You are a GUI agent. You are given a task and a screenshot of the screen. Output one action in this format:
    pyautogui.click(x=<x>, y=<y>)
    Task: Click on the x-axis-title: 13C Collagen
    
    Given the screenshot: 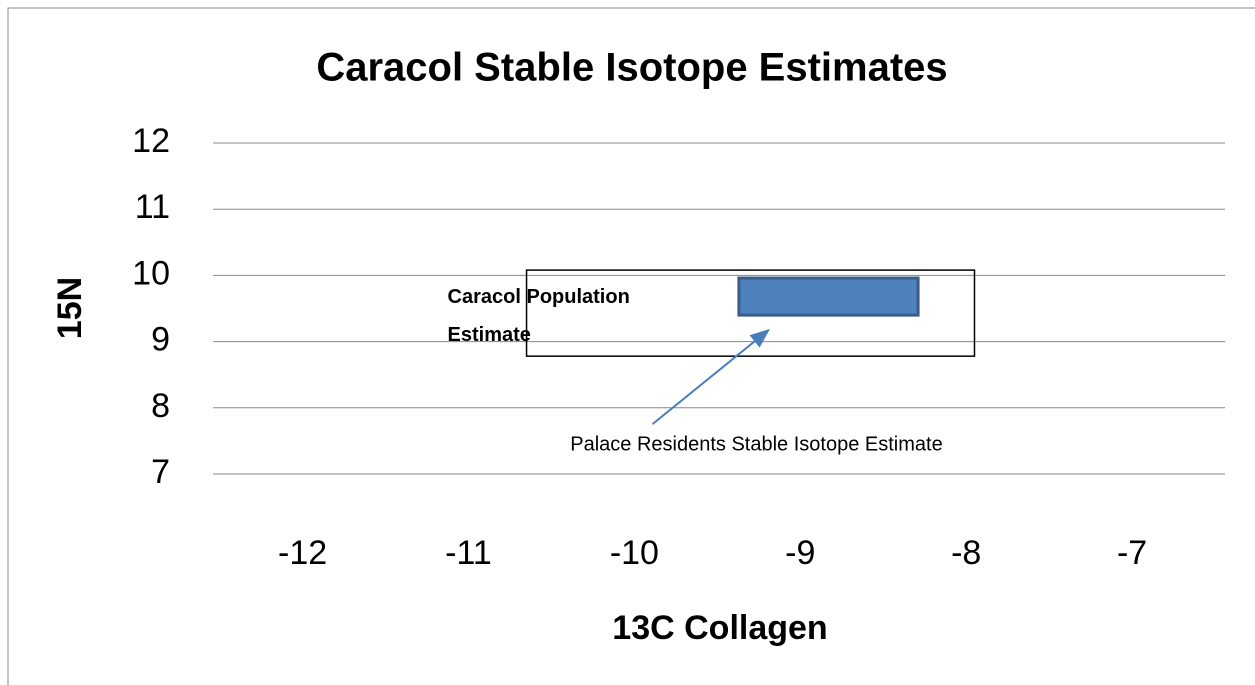 What is the action you would take?
    pyautogui.click(x=719, y=628)
    